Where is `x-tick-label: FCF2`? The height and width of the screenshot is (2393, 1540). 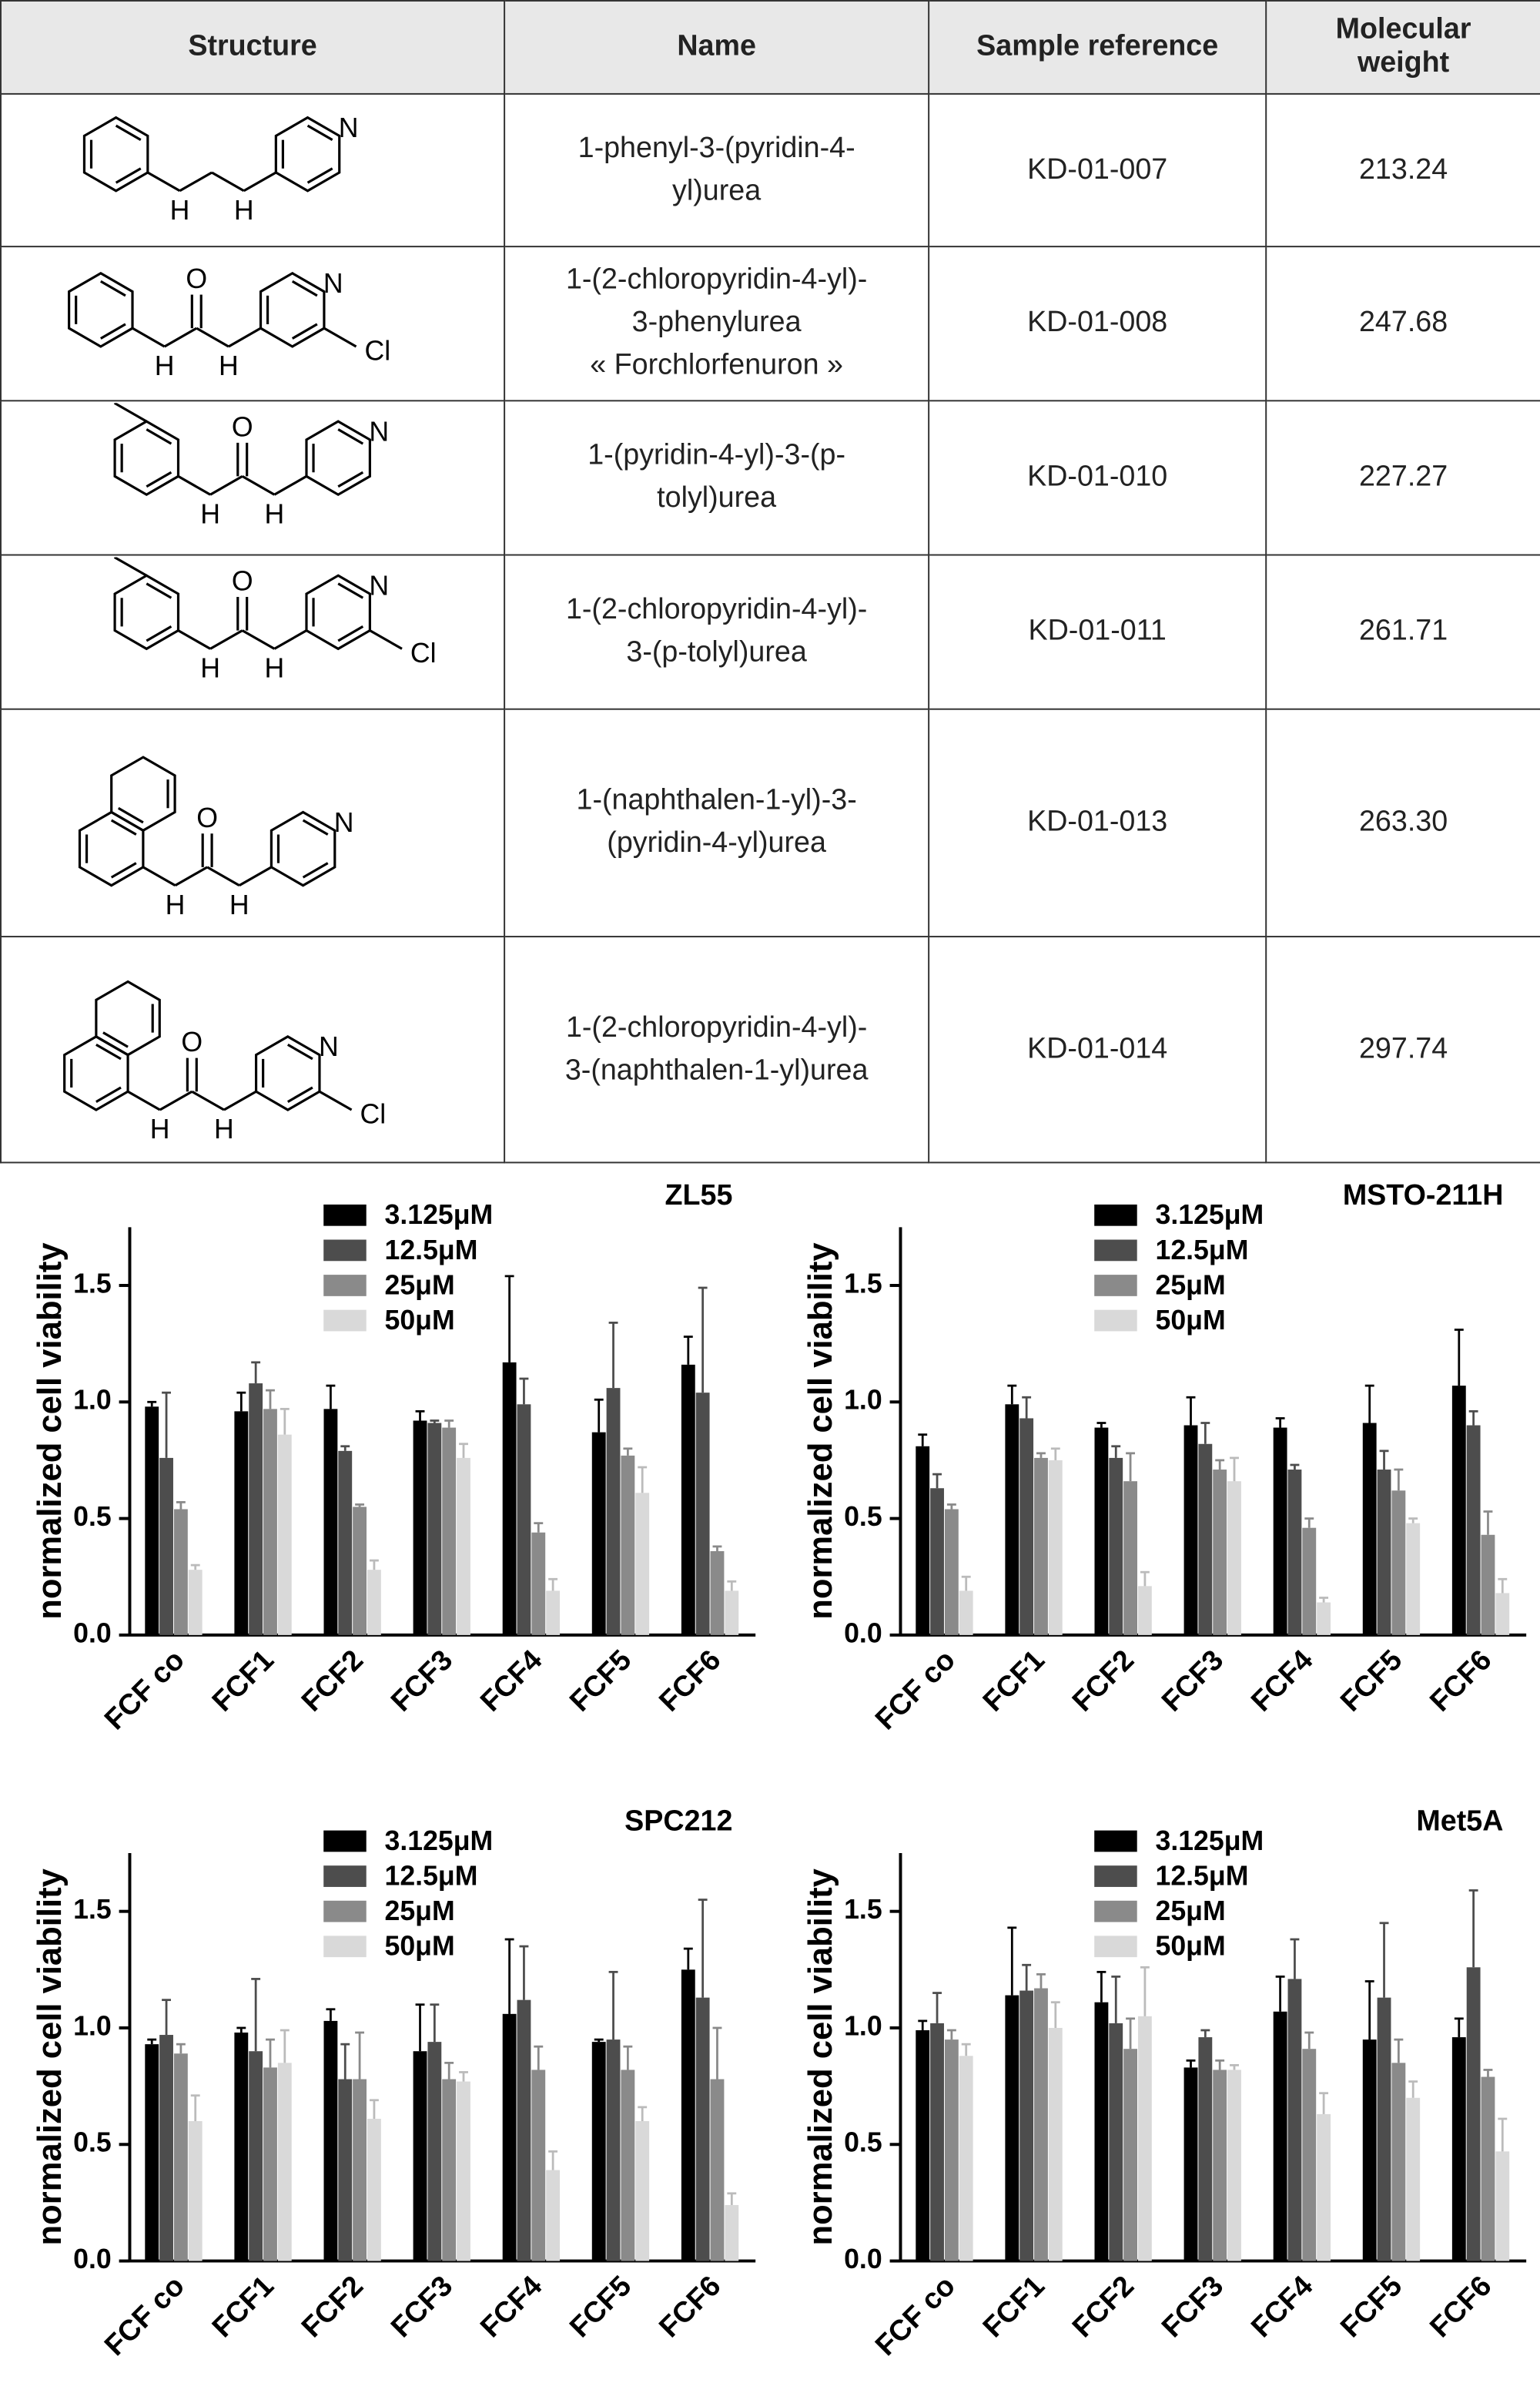
x-tick-label: FCF2 is located at coordinates (332, 2306).